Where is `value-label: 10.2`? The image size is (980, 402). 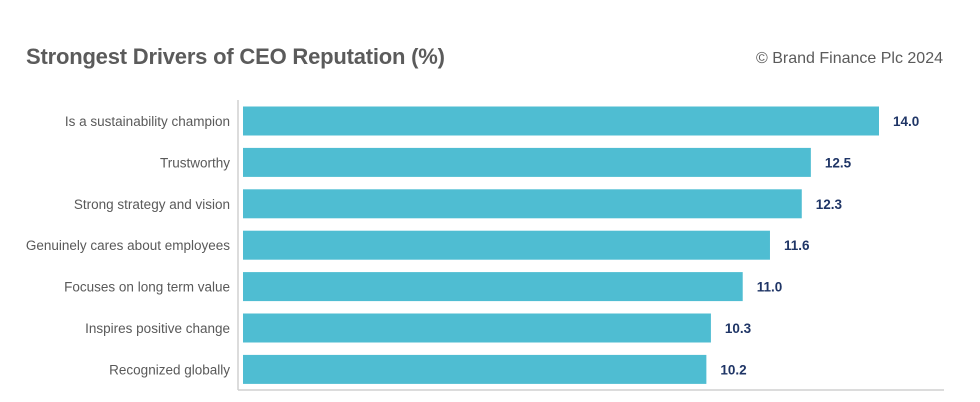 value-label: 10.2 is located at coordinates (733, 369).